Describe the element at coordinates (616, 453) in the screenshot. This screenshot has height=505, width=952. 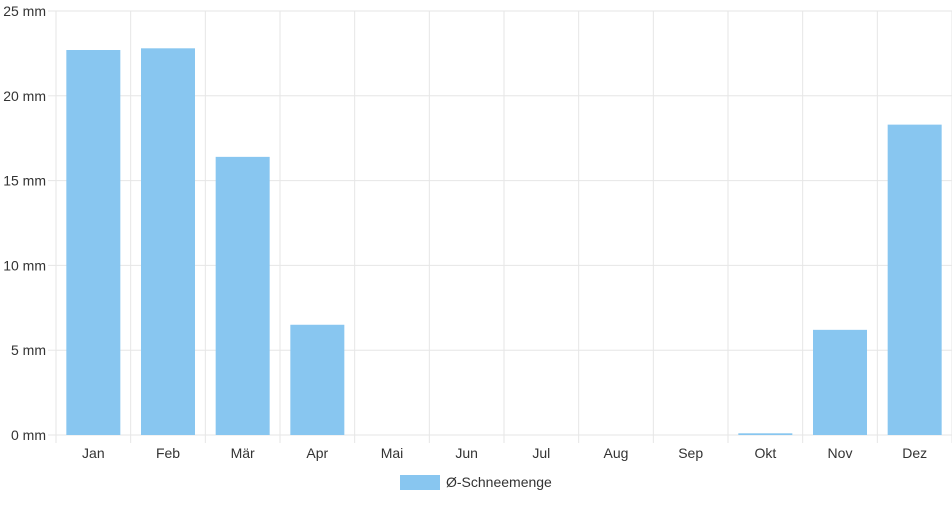
I see `x-tick-label: Aug` at that location.